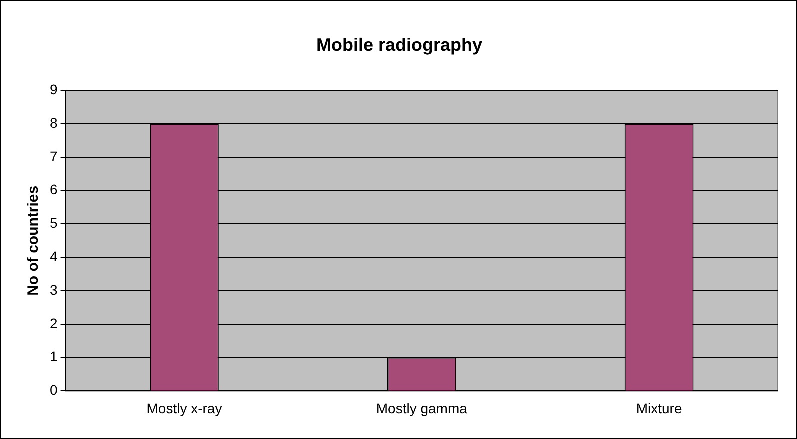 The height and width of the screenshot is (439, 797). Describe the element at coordinates (54, 256) in the screenshot. I see `y-tick-label: 4` at that location.